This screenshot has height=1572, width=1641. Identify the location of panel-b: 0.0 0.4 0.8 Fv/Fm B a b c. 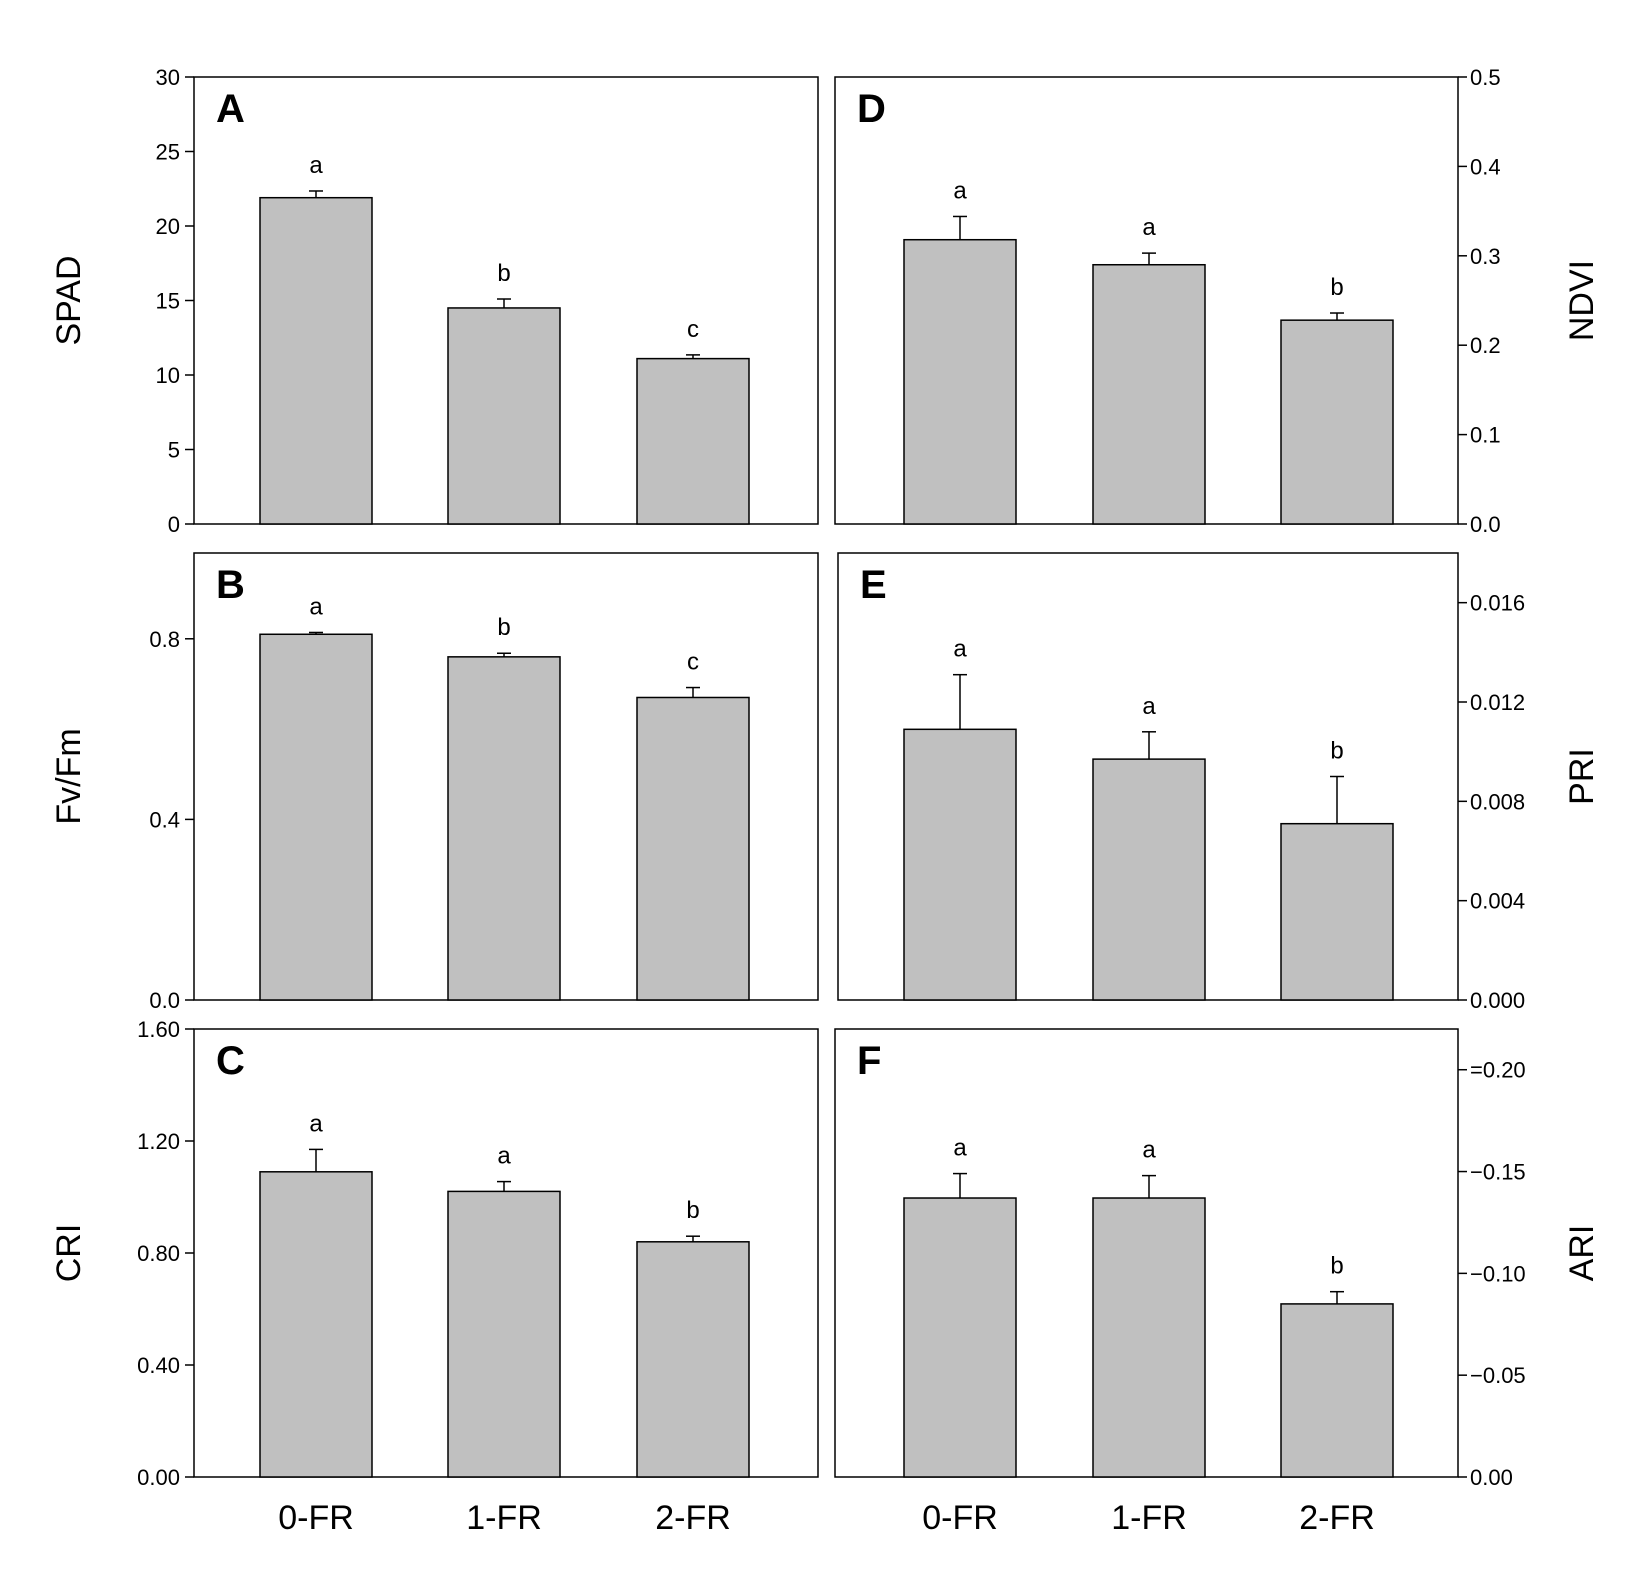
(434, 782).